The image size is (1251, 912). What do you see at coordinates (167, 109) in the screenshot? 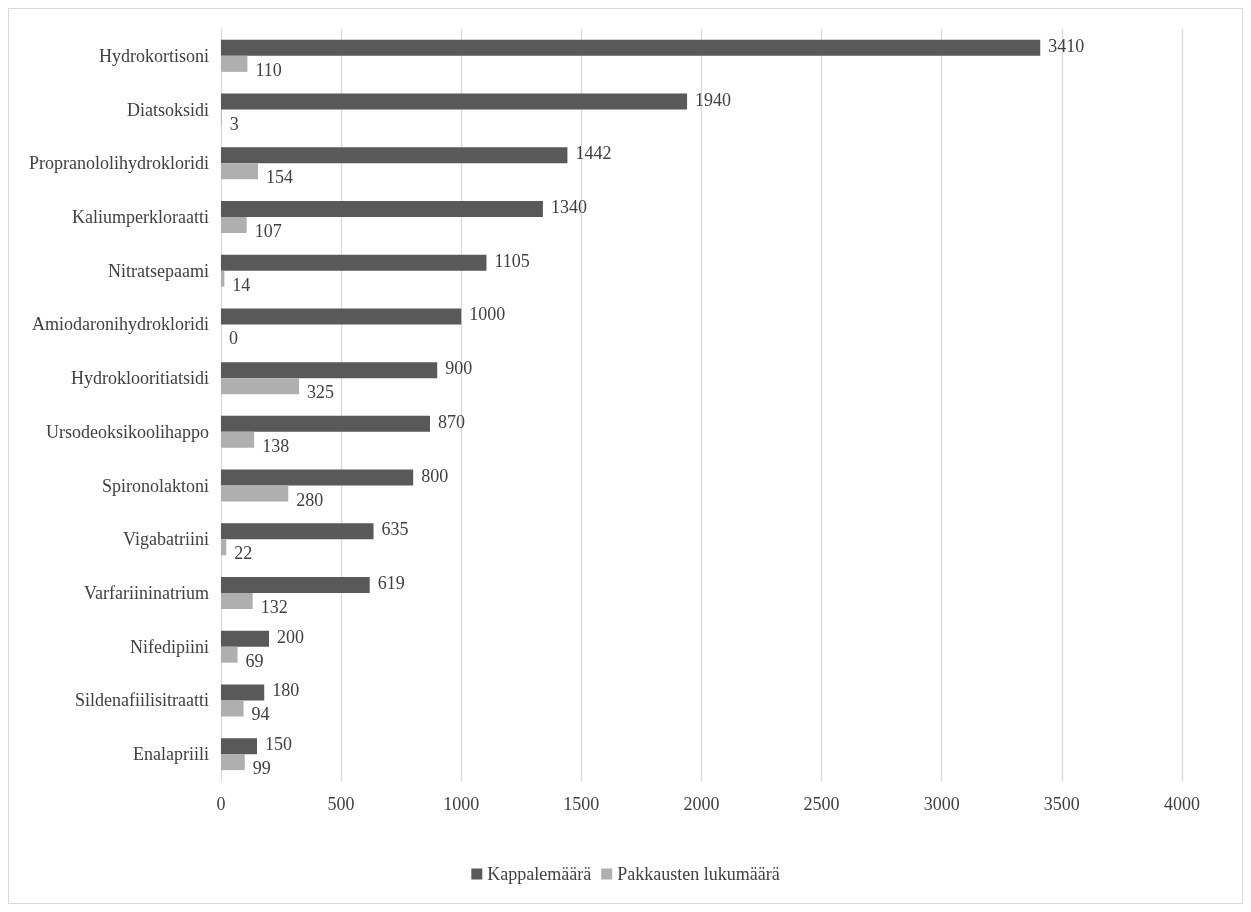
I see `y-tick-label: Diatsoksidi` at bounding box center [167, 109].